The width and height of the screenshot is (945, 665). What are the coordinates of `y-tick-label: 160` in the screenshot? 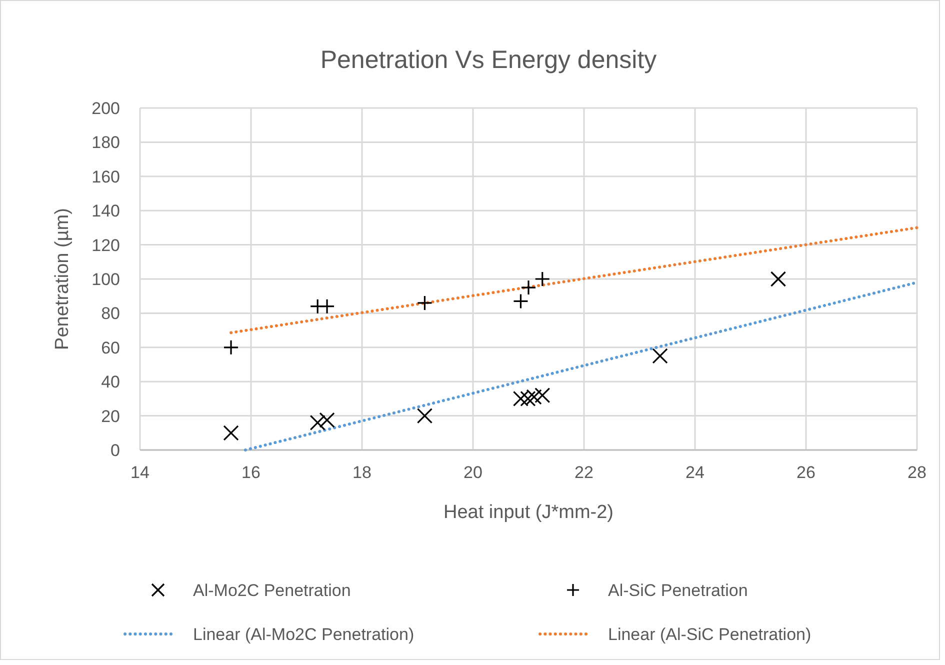 It's located at (106, 176).